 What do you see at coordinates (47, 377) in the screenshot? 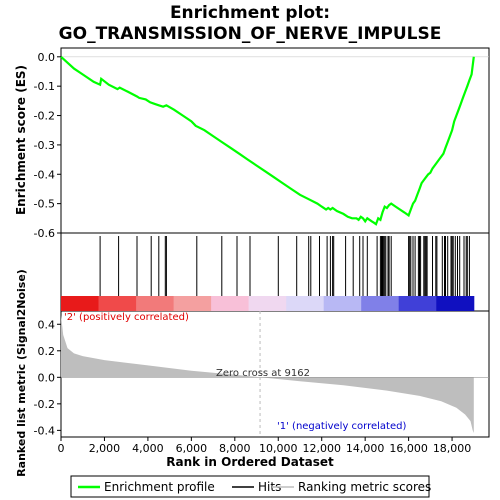
I see `metric-y-tick-label: 0.0` at bounding box center [47, 377].